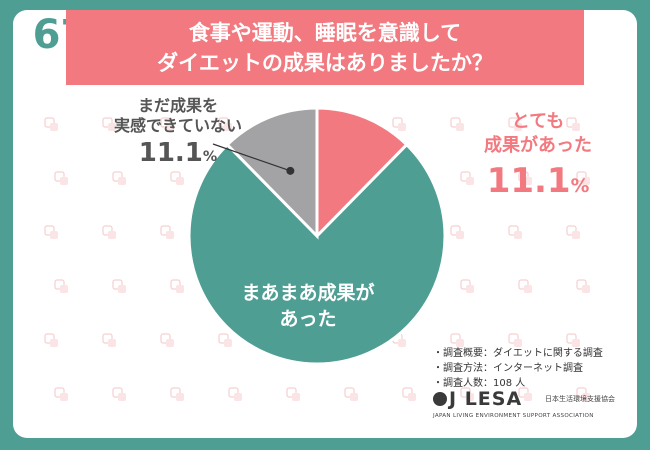 The image size is (650, 450). Describe the element at coordinates (580, 399) in the screenshot. I see `logo-org-jp: 日本生活環境支援協会` at that location.